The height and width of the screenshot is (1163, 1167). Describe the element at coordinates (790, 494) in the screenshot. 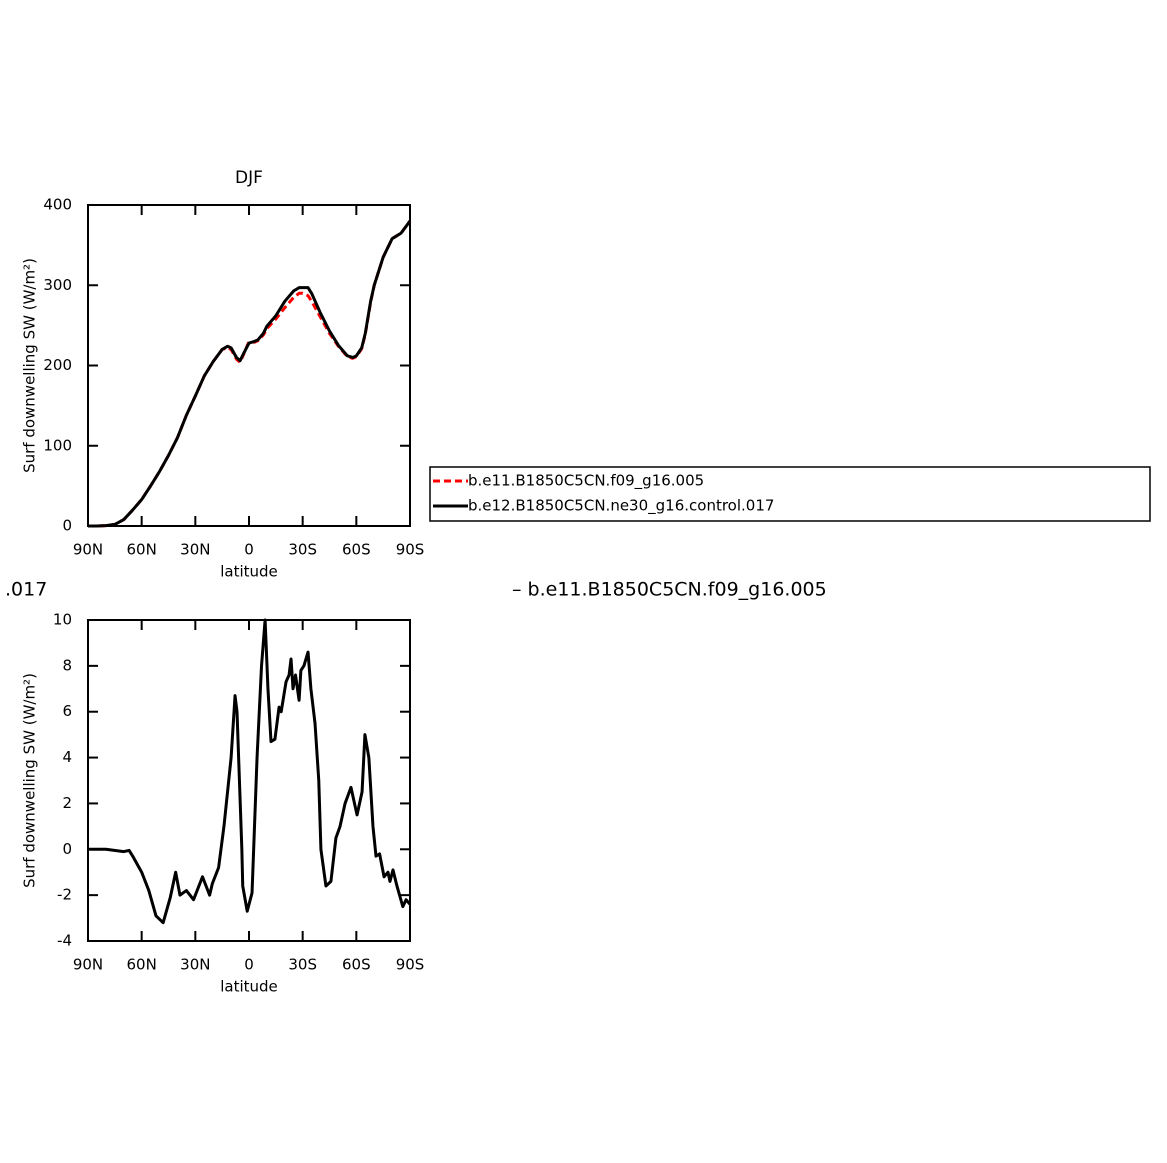

I see `legend-box` at that location.